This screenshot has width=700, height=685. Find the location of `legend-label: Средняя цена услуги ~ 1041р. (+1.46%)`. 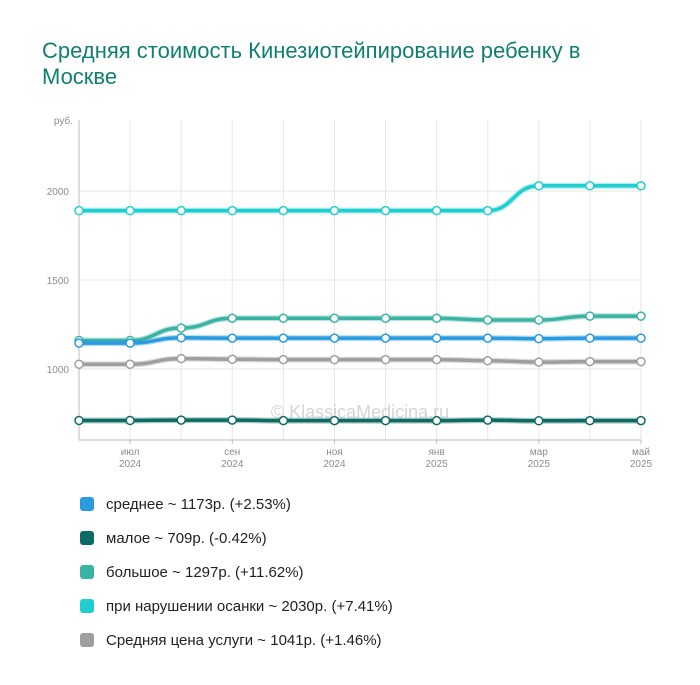

legend-label: Средняя цена услуги ~ 1041р. (+1.46%) is located at coordinates (244, 640).